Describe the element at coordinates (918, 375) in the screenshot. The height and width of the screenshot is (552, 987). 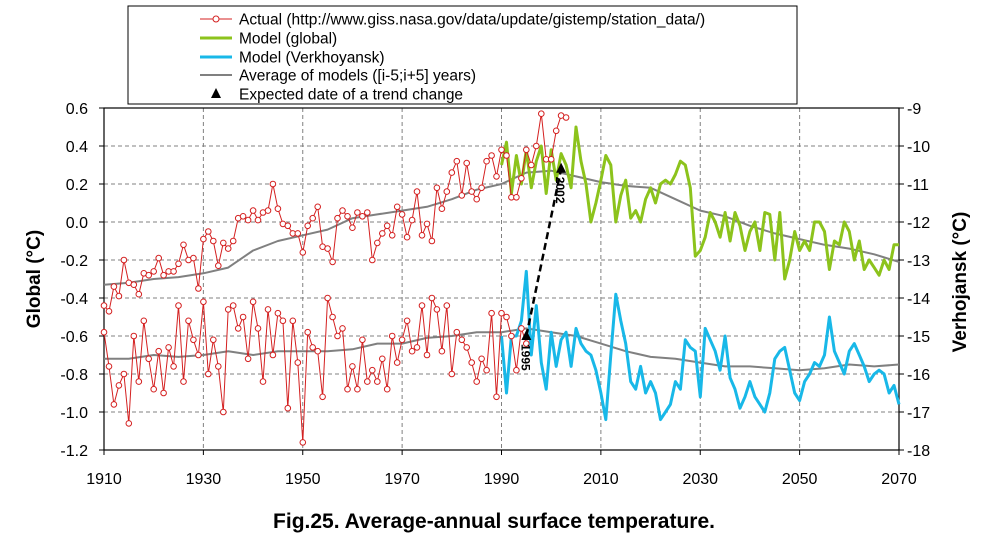
I see `y-right-tick-label: -16` at that location.